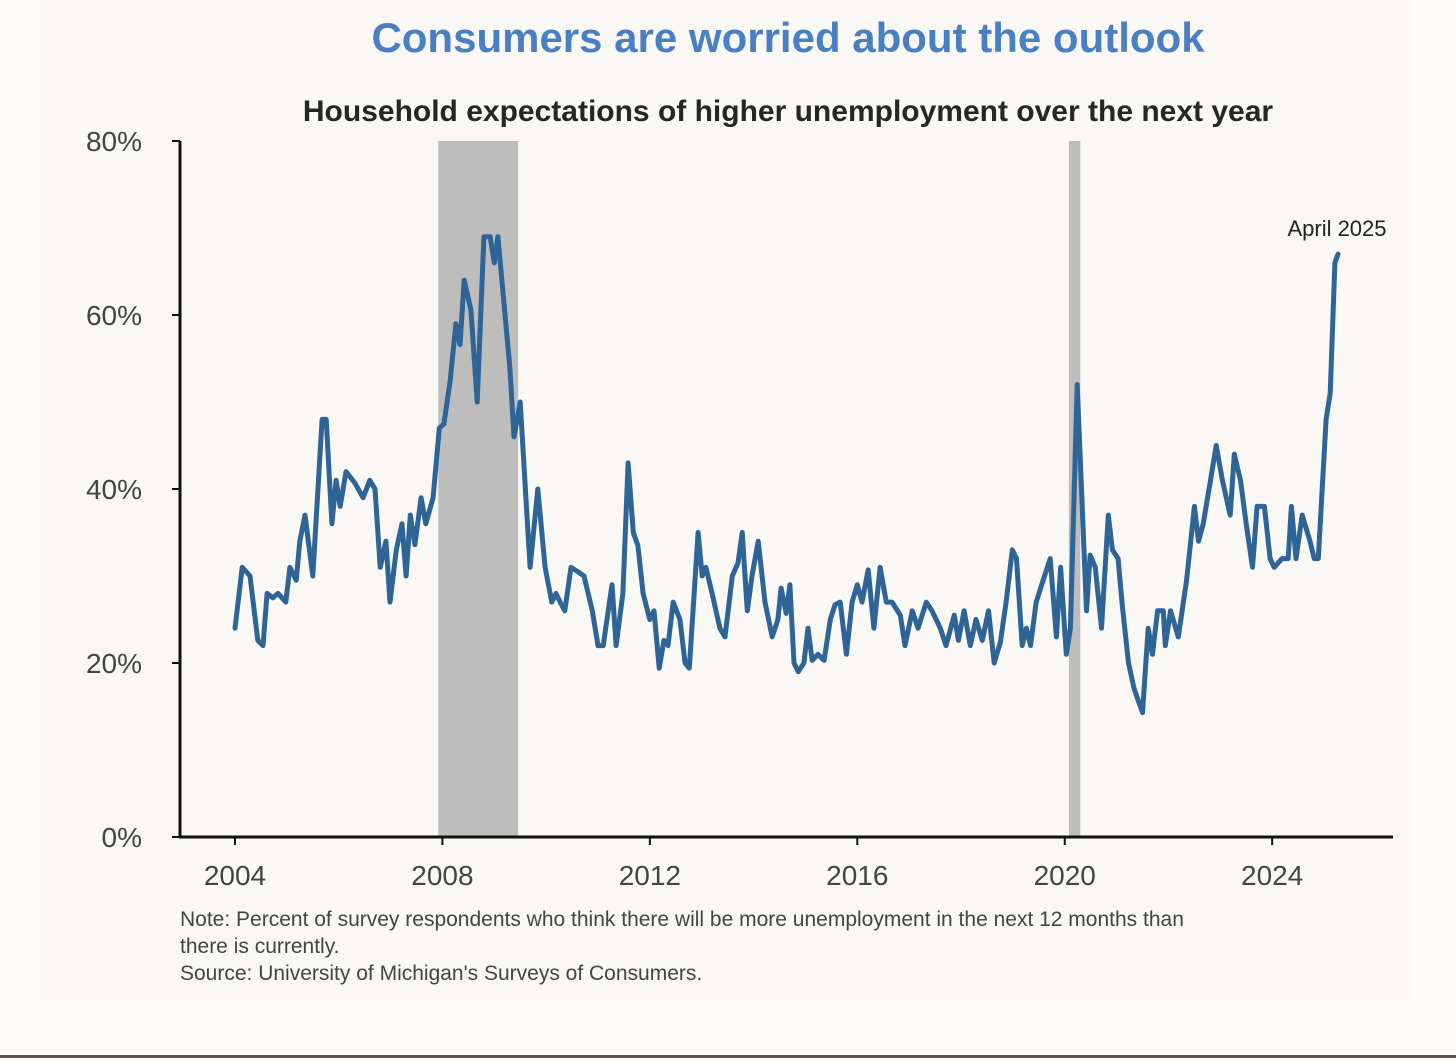 Image resolution: width=1456 pixels, height=1061 pixels. What do you see at coordinates (260, 946) in the screenshot?
I see `chart-note-line2: there is currently.` at bounding box center [260, 946].